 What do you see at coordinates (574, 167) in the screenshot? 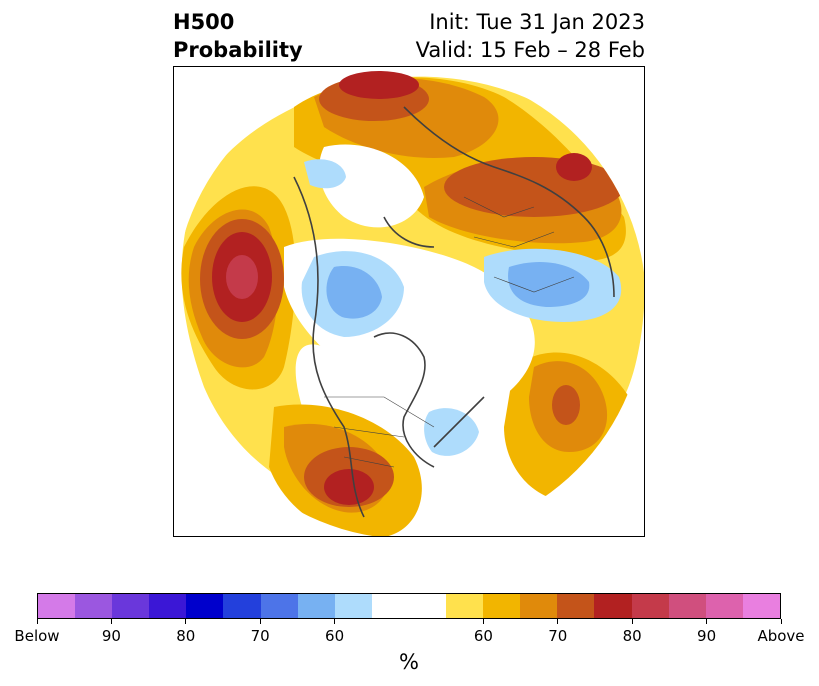
I see `above-red-east` at bounding box center [574, 167].